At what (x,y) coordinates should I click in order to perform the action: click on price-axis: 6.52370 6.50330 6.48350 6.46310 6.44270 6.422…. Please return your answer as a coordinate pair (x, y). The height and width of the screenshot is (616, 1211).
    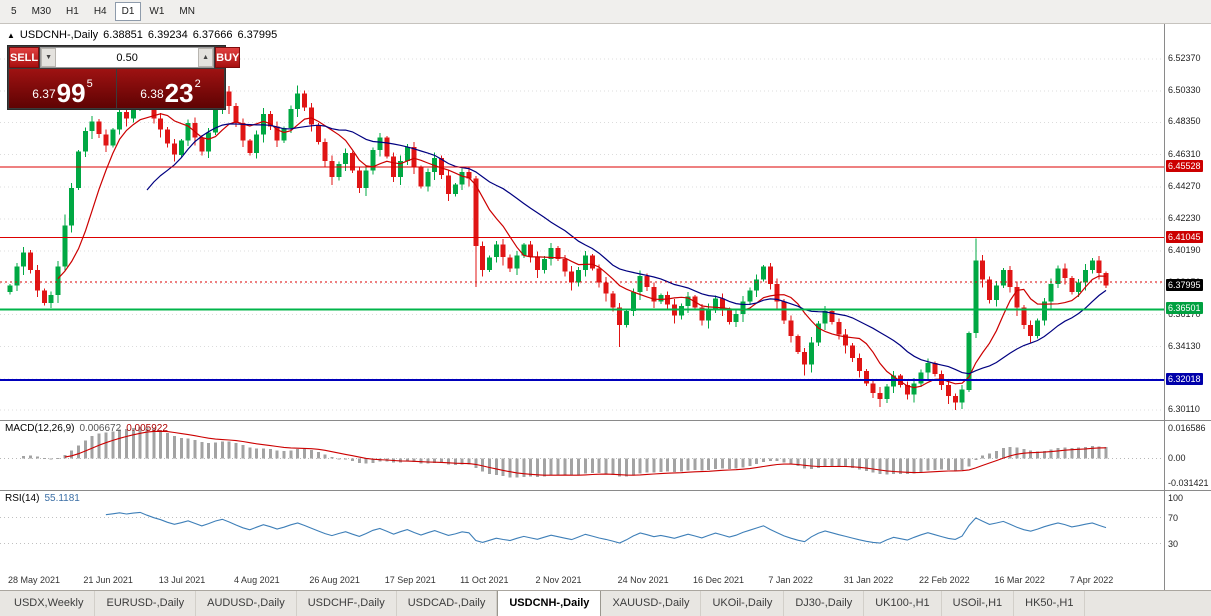
    Looking at the image, I should click on (1187, 307).